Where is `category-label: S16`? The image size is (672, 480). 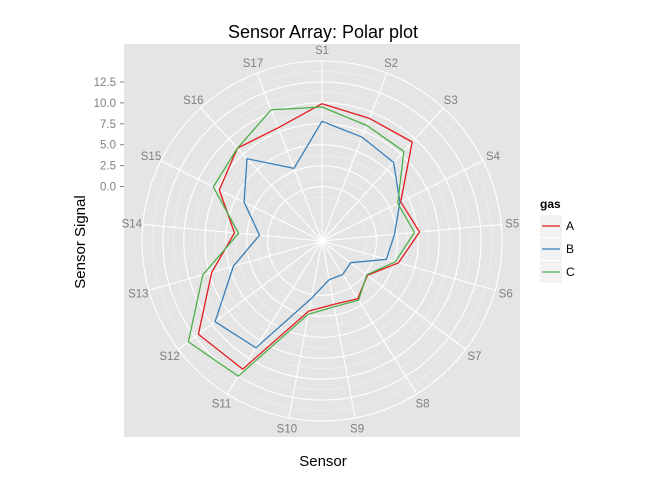 category-label: S16 is located at coordinates (193, 101).